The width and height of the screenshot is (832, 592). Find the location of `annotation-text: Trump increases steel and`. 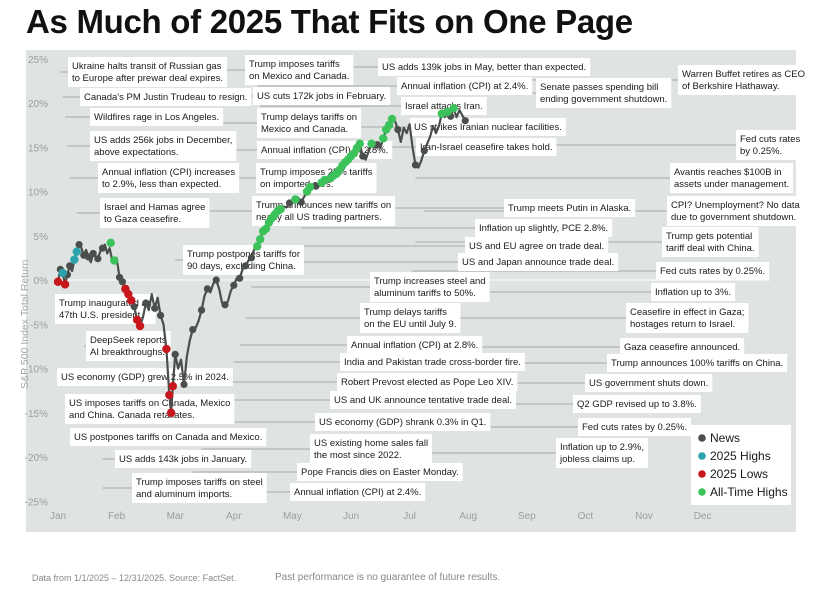

annotation-text: Trump increases steel and is located at coordinates (430, 281).